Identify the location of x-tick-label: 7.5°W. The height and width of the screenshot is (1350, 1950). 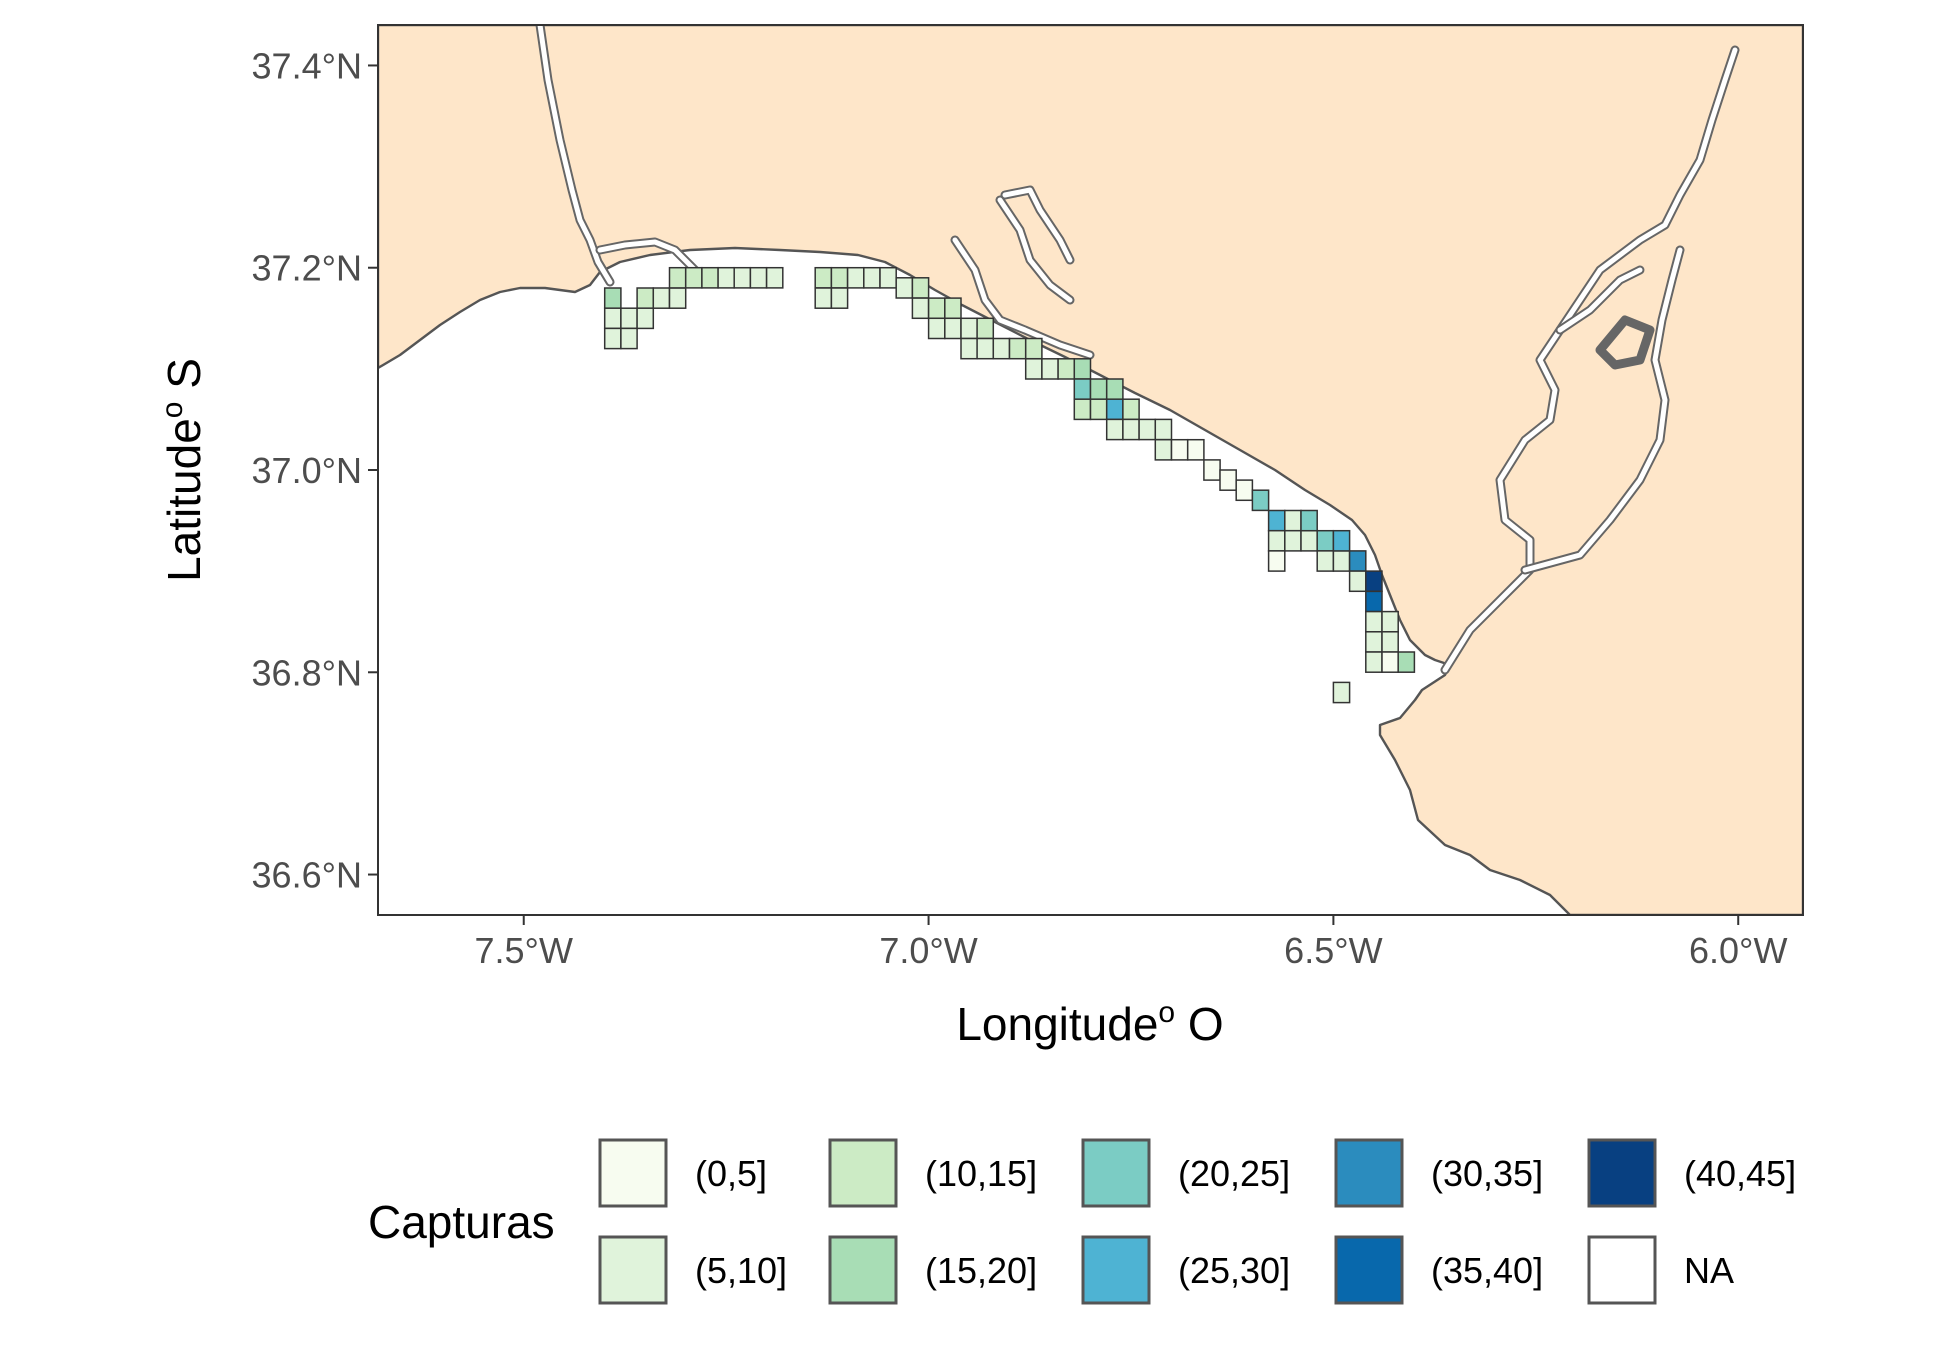
(524, 950).